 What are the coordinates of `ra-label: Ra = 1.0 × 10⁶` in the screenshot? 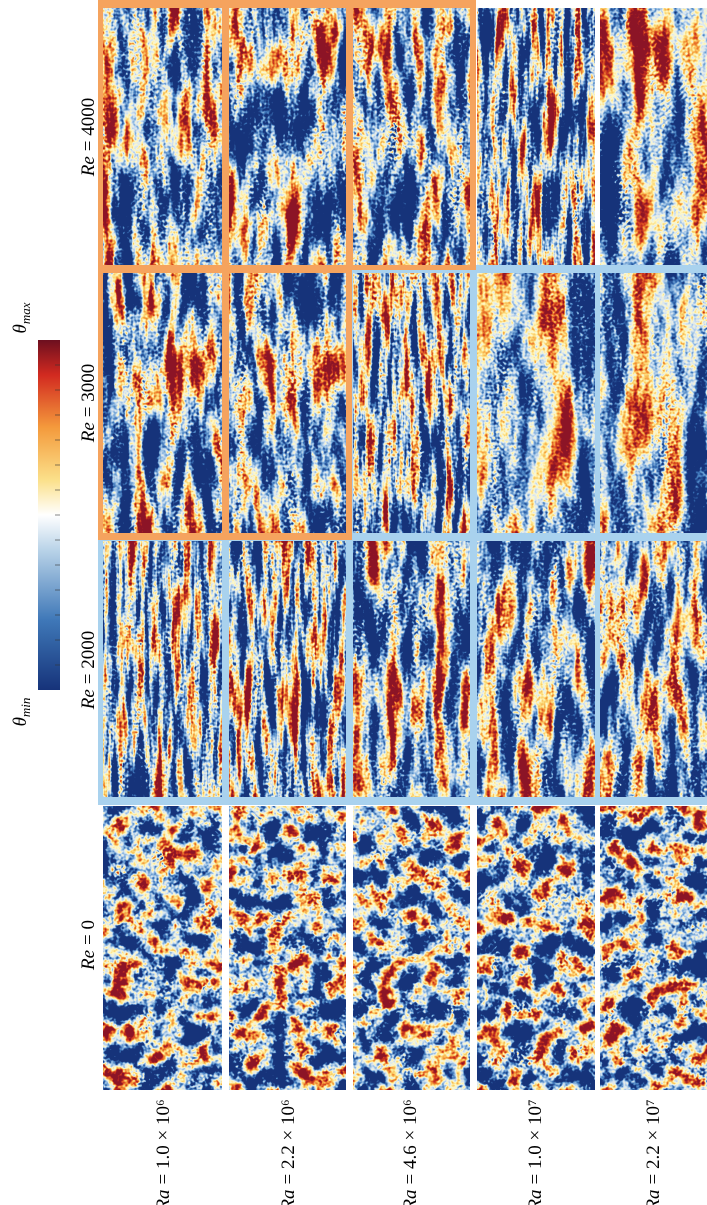 It's located at (163, 1152).